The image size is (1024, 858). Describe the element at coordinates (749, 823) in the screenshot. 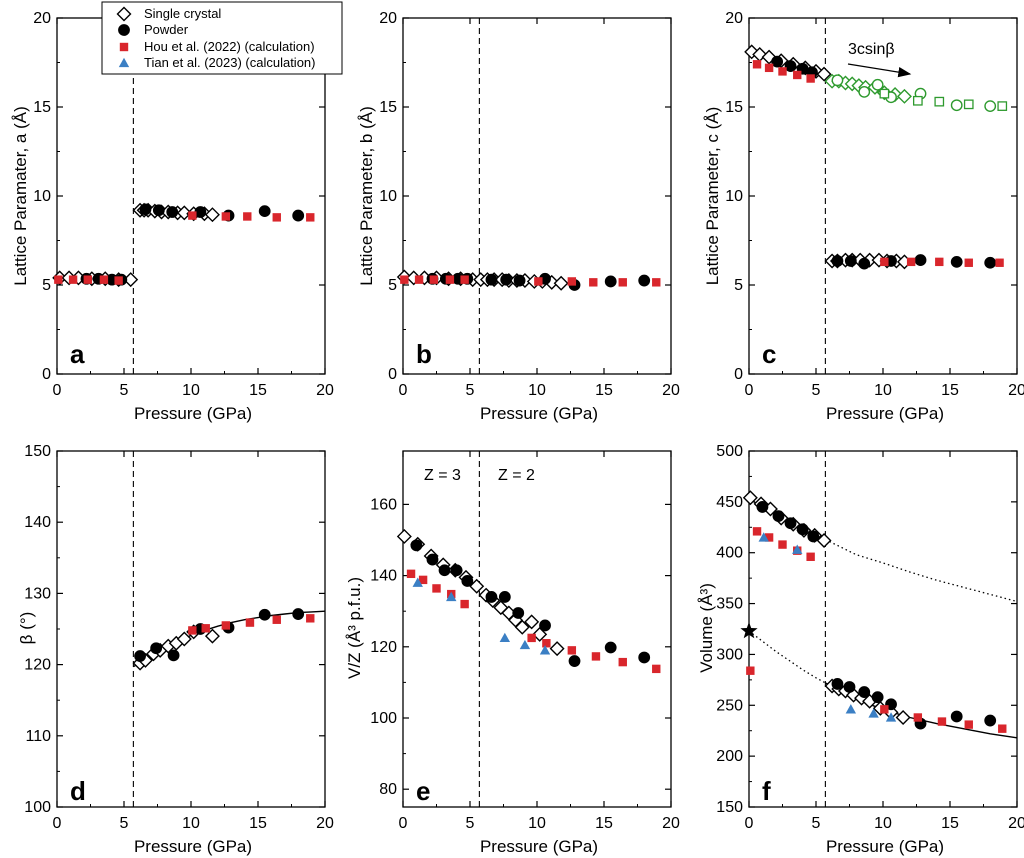

I see `x-tick-label-f-0: 0` at that location.